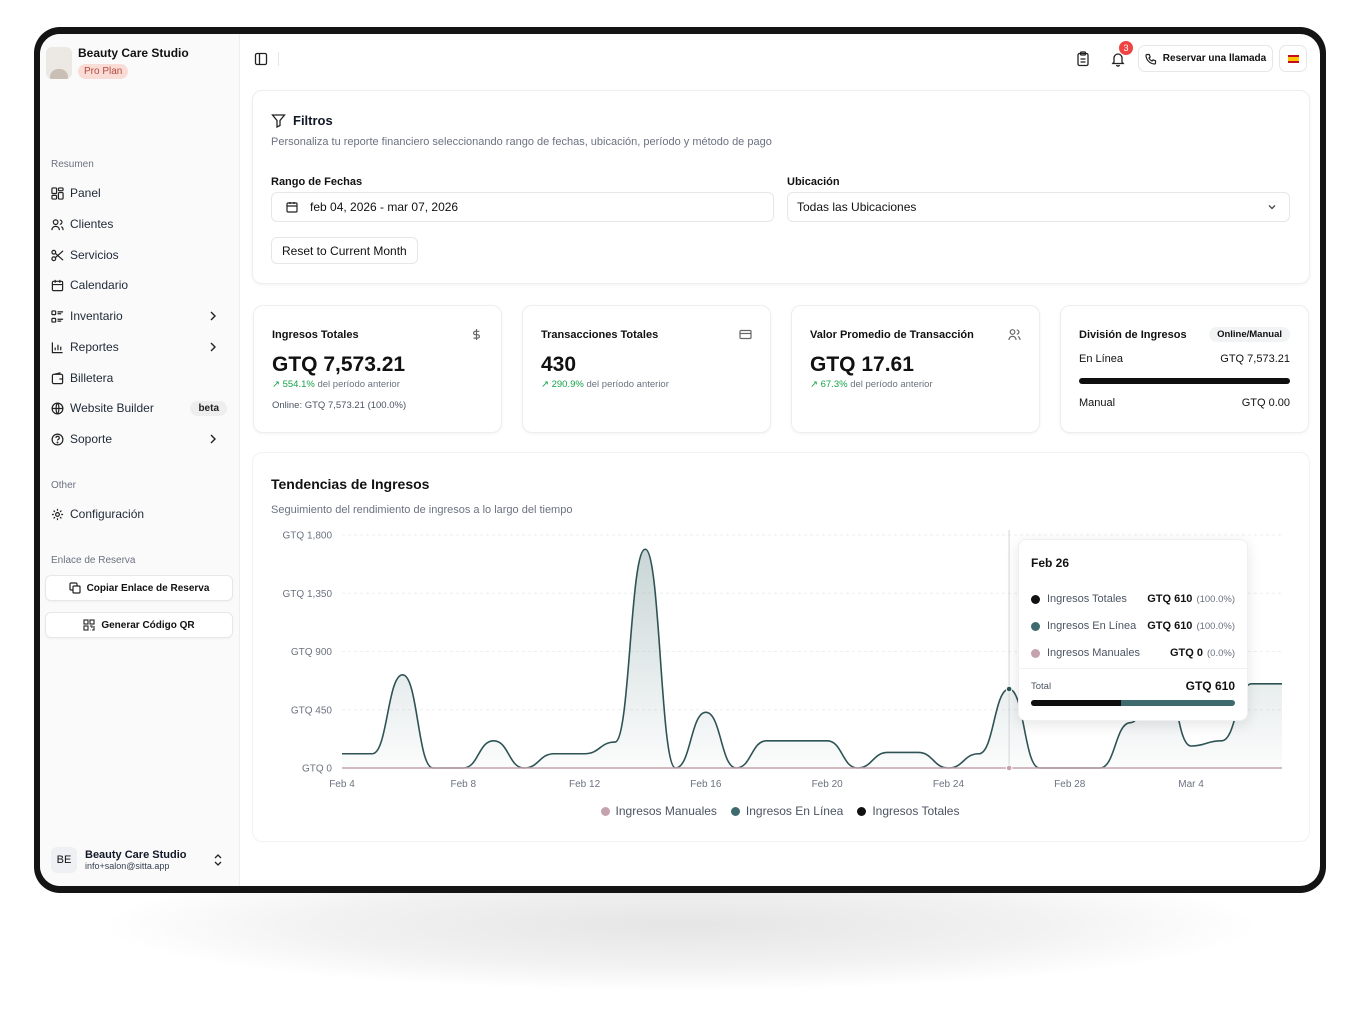 Image resolution: width=1360 pixels, height=1027 pixels. Describe the element at coordinates (117, 62) in the screenshot. I see `brand: Beauty Care Studio Pro Plan` at that location.